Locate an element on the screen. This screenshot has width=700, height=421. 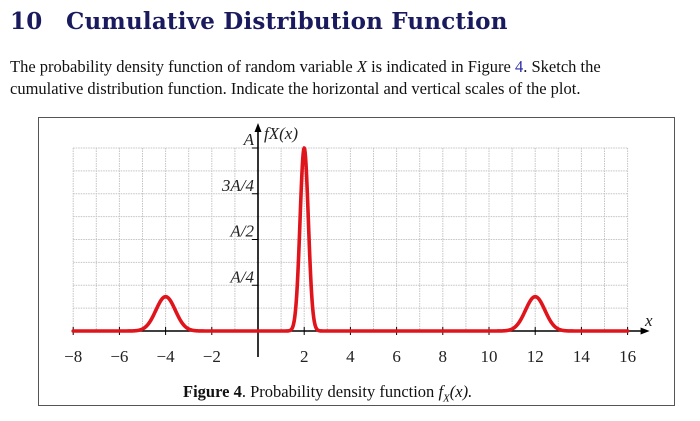
x-tick-label: −2 is located at coordinates (212, 356).